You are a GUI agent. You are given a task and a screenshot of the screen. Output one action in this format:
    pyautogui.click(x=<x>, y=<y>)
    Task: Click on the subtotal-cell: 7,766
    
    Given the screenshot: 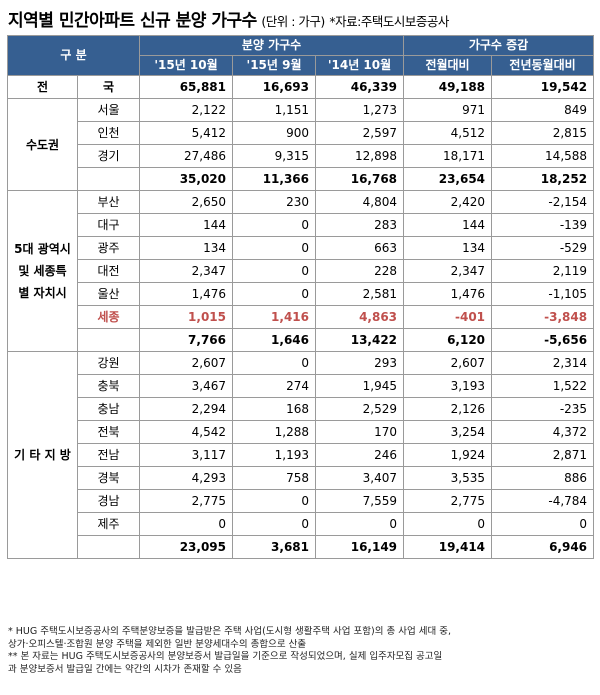 What is the action you would take?
    pyautogui.click(x=186, y=340)
    